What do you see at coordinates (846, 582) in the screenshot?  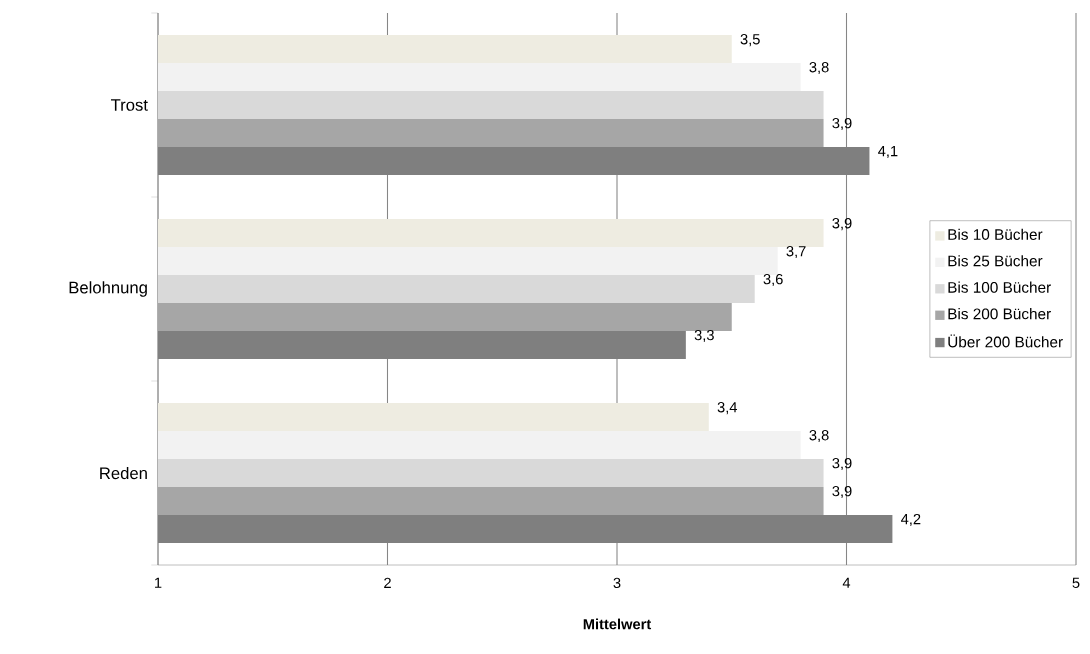 I see `x-tick-label: 4` at bounding box center [846, 582].